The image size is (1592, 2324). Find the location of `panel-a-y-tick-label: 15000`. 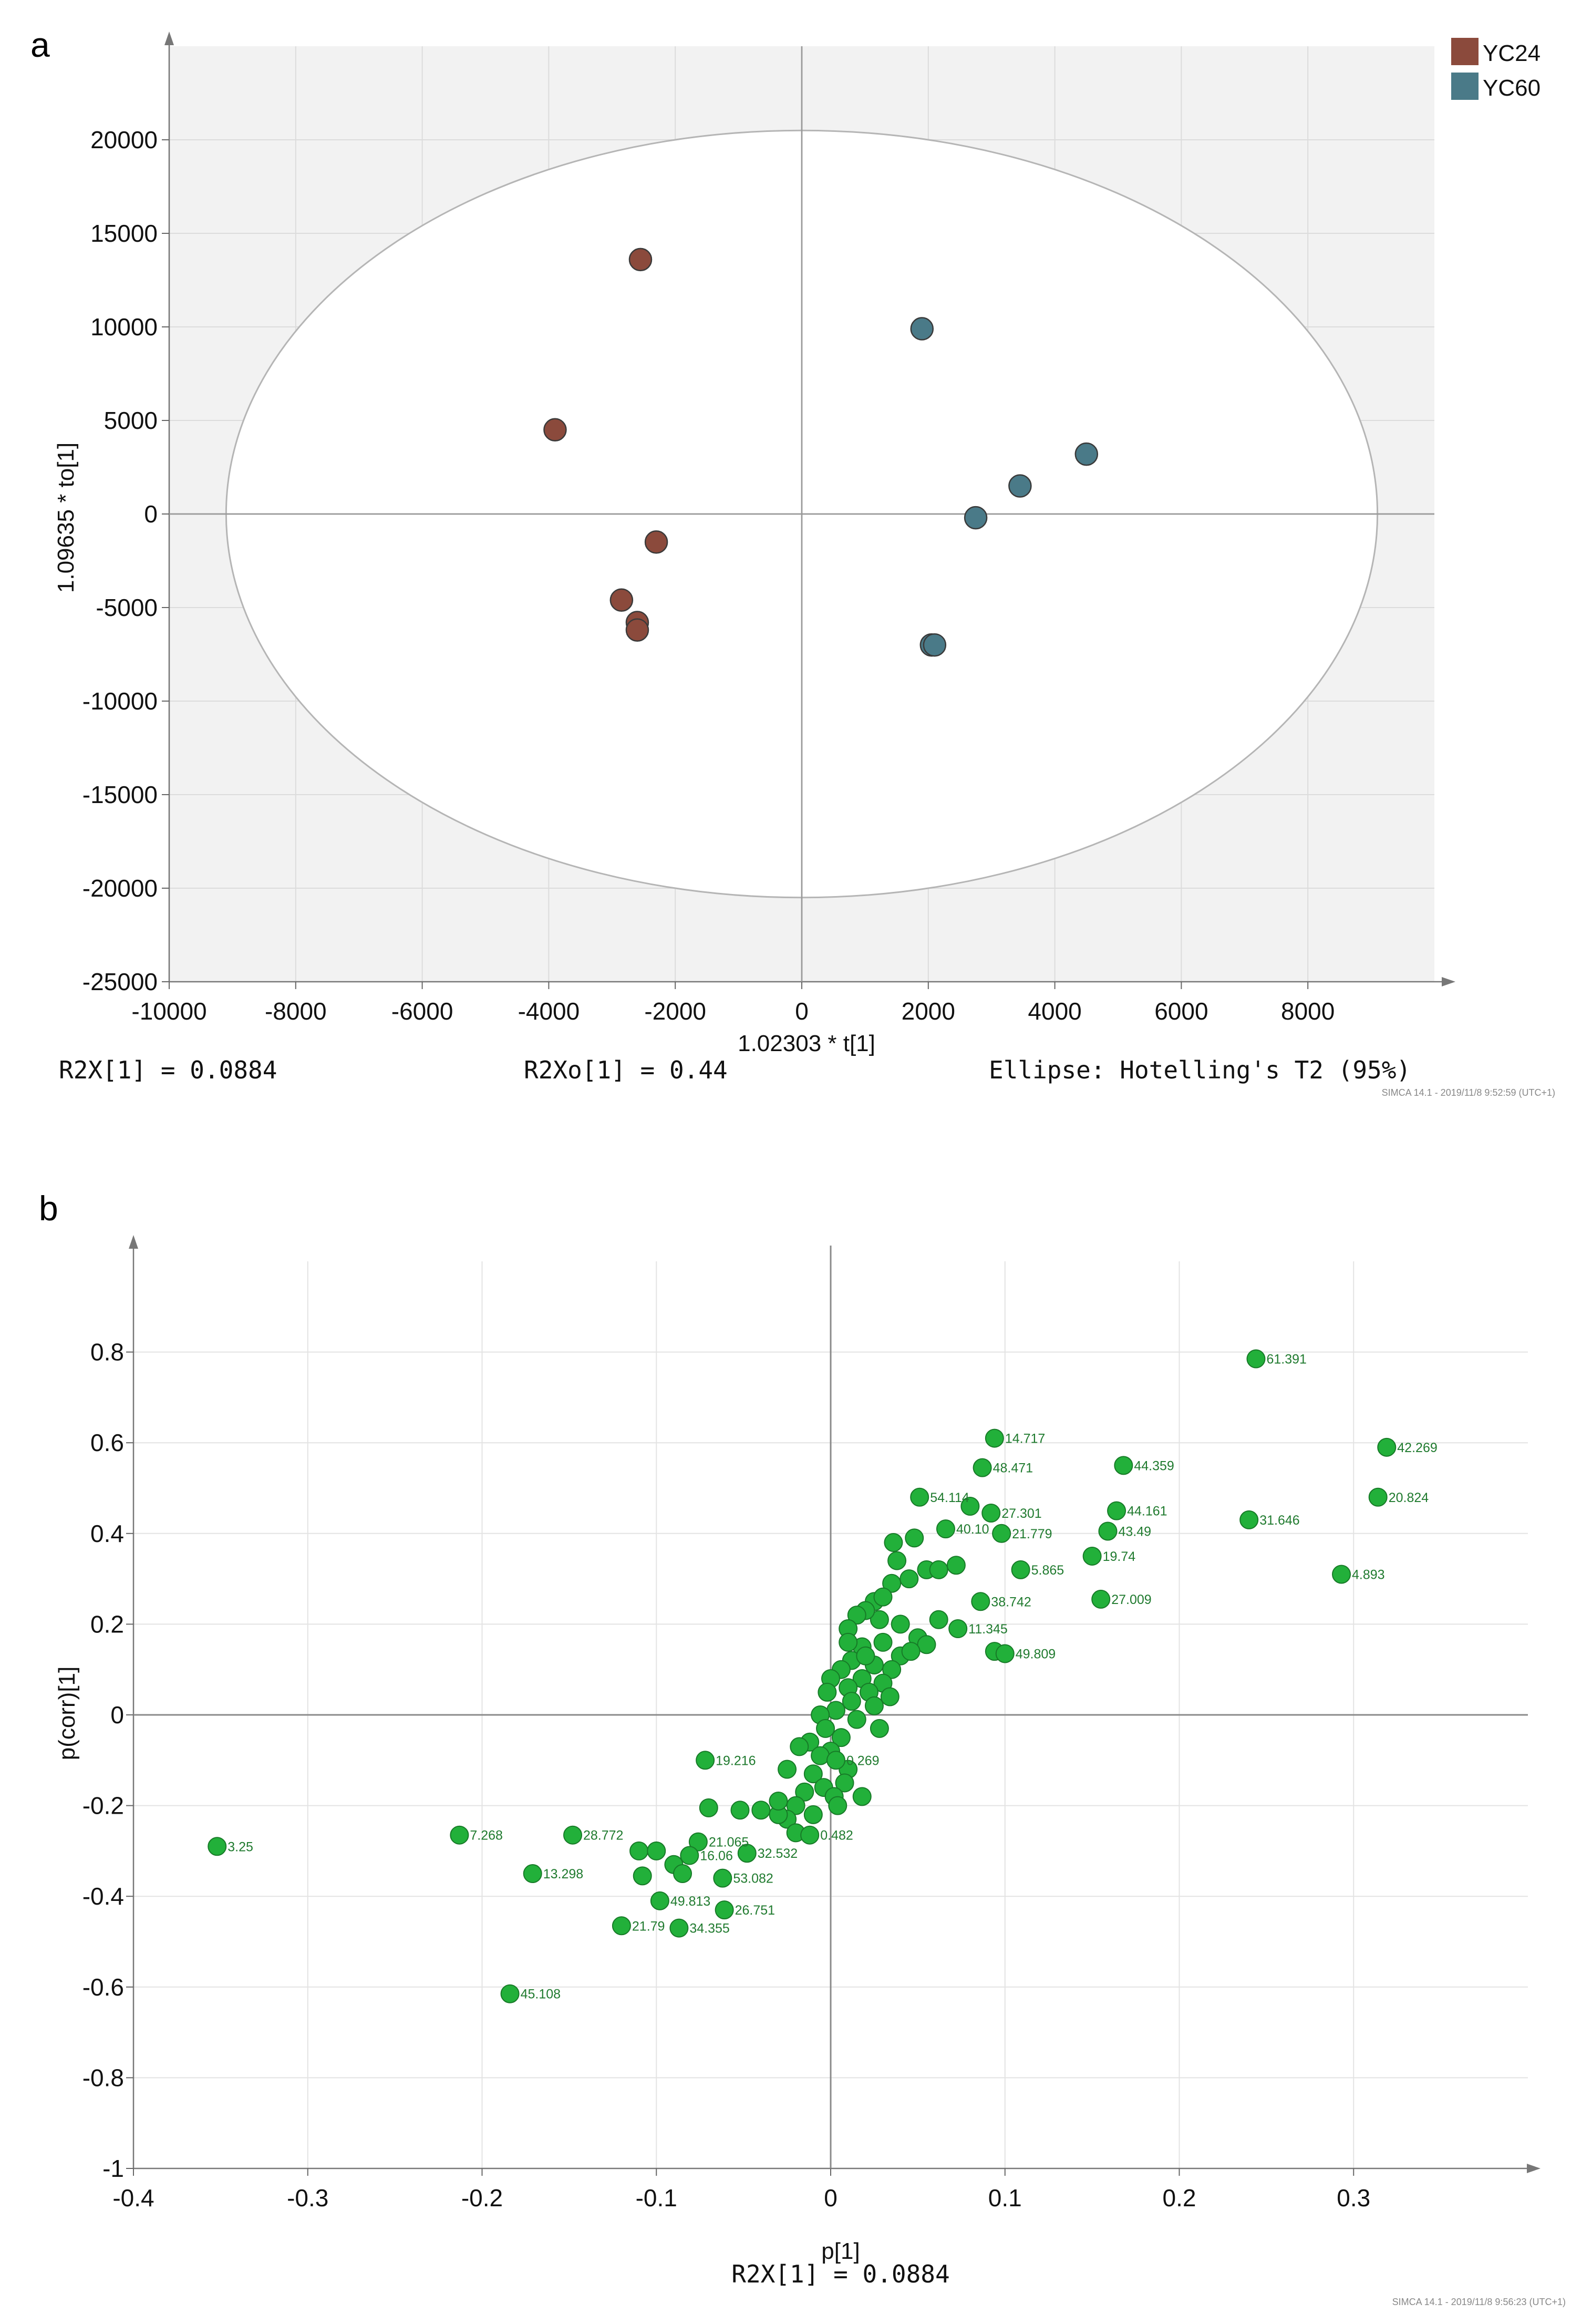

panel-a-y-tick-label: 15000 is located at coordinates (124, 234).